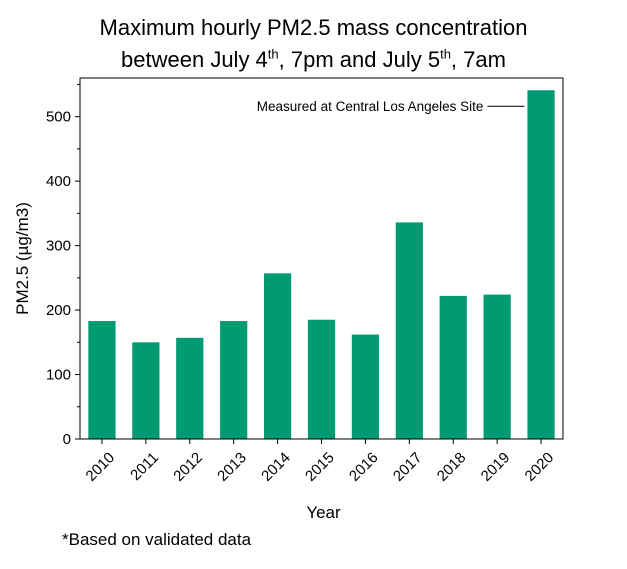 The width and height of the screenshot is (627, 569). Describe the element at coordinates (232, 467) in the screenshot. I see `x-tick-label-2013: 2013` at that location.